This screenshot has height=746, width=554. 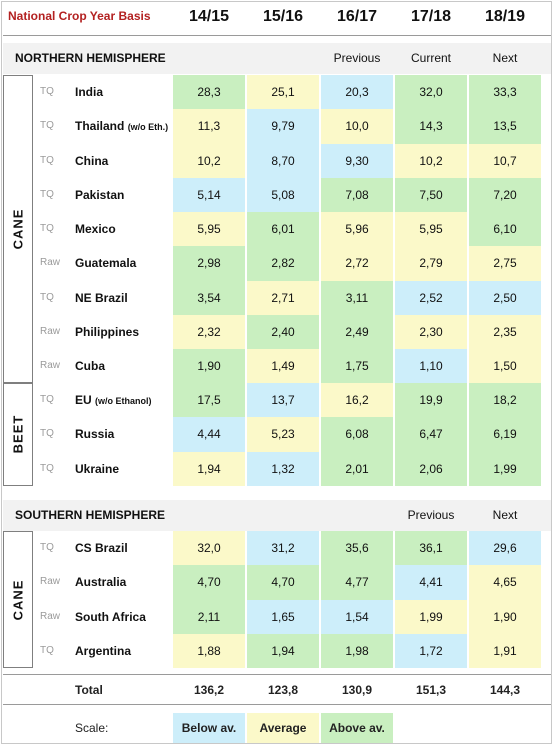 I want to click on value-cell: 7,50, so click(x=431, y=195).